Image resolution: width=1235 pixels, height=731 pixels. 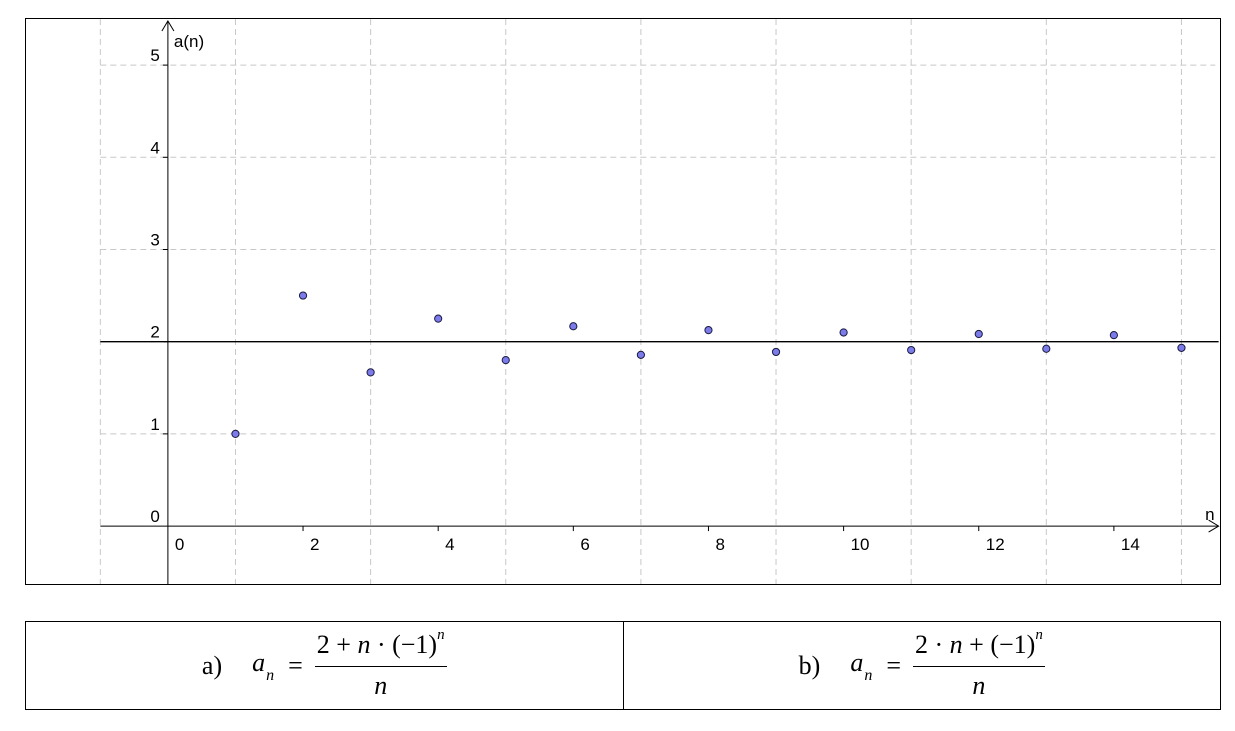 I want to click on formula-a-num-exp: n, so click(x=441, y=635).